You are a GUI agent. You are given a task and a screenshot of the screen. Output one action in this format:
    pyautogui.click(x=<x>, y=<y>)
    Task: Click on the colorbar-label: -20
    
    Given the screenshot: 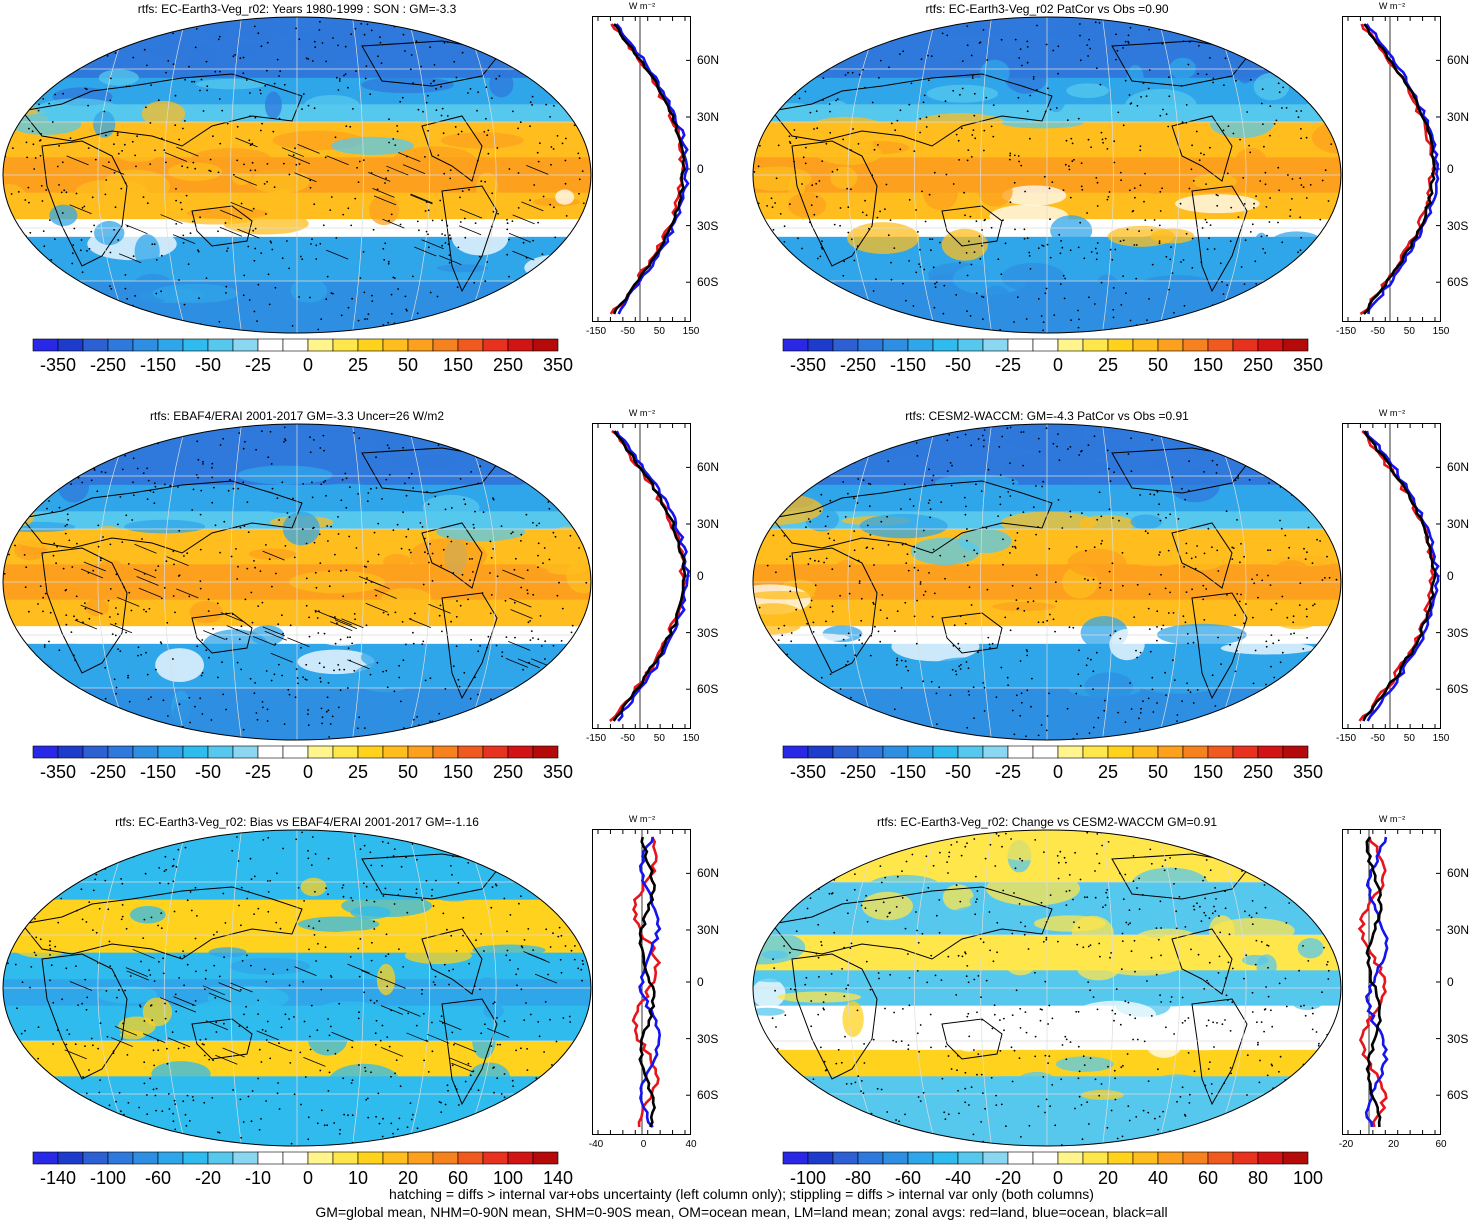 What is the action you would take?
    pyautogui.click(x=1008, y=1178)
    